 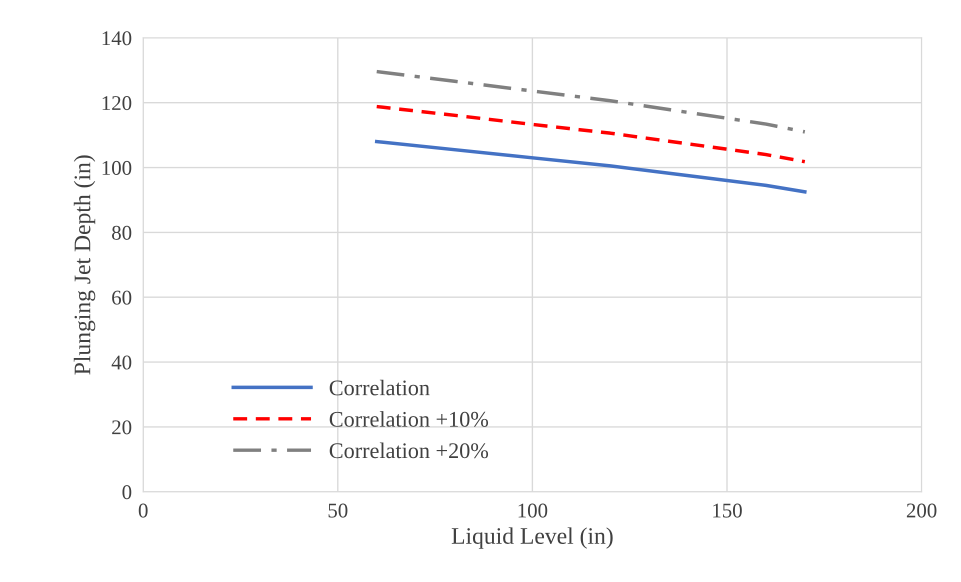 I want to click on y-tick-label: 100, so click(x=117, y=167).